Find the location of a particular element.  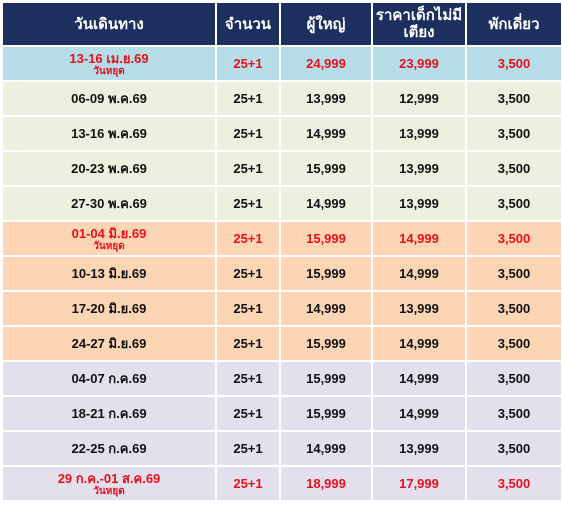

travel-date: 06-09 พ.ค.69 is located at coordinates (109, 98).